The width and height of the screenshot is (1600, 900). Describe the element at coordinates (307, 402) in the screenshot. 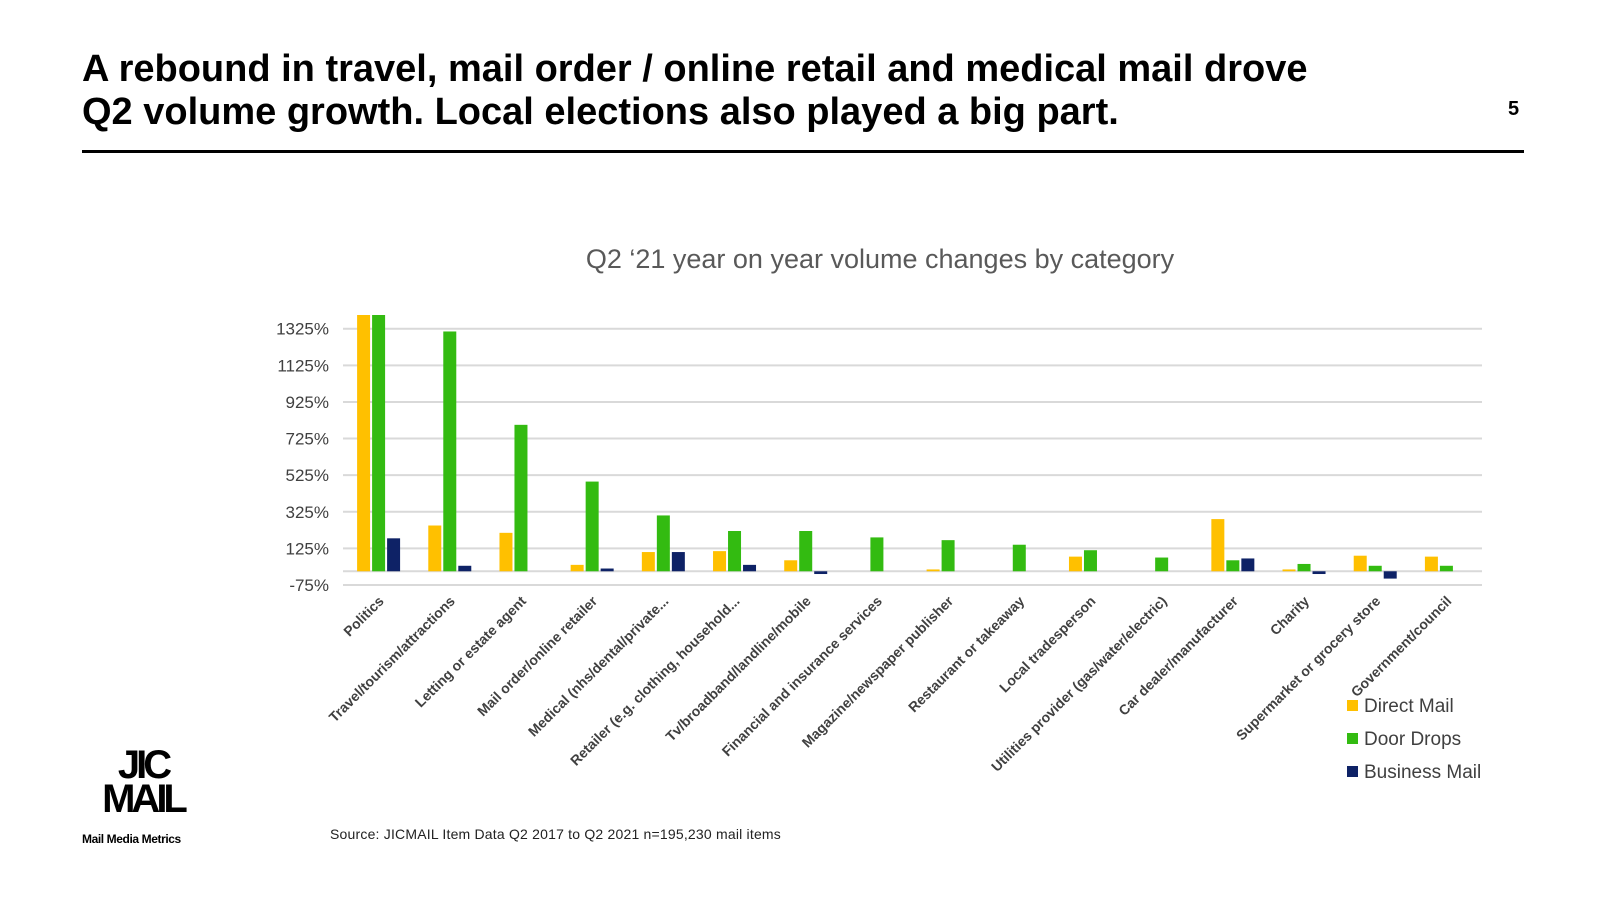

I see `y-tick-label: 925%` at that location.